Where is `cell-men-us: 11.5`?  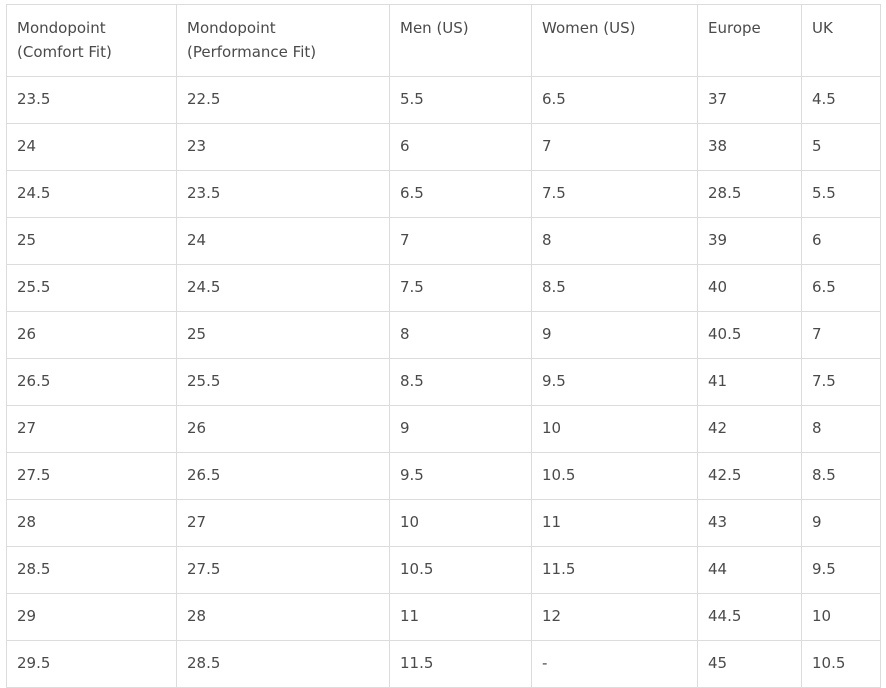 cell-men-us: 11.5 is located at coordinates (460, 664).